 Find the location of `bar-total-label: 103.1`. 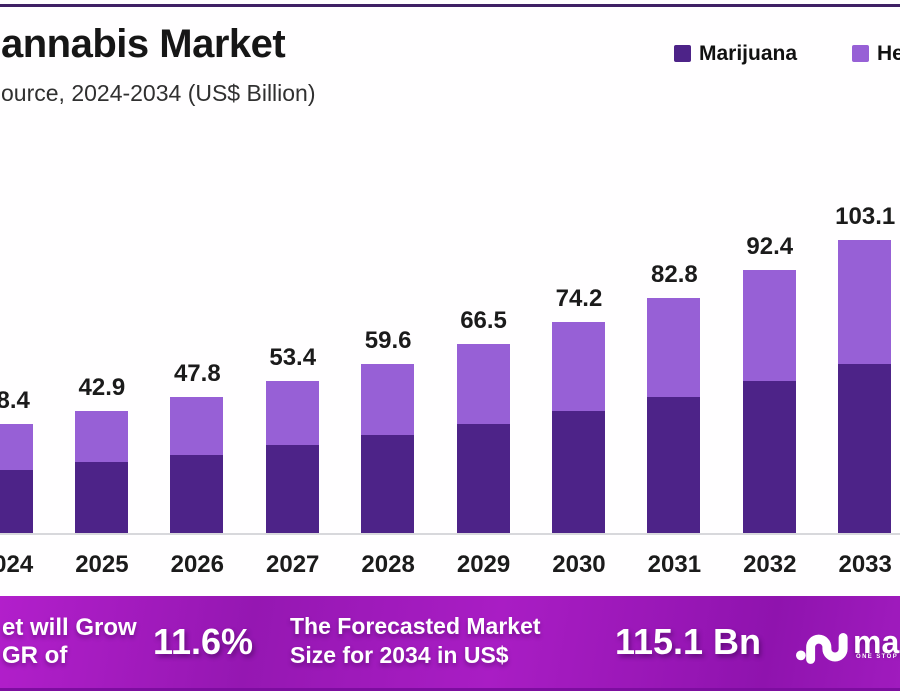

bar-total-label: 103.1 is located at coordinates (865, 216).